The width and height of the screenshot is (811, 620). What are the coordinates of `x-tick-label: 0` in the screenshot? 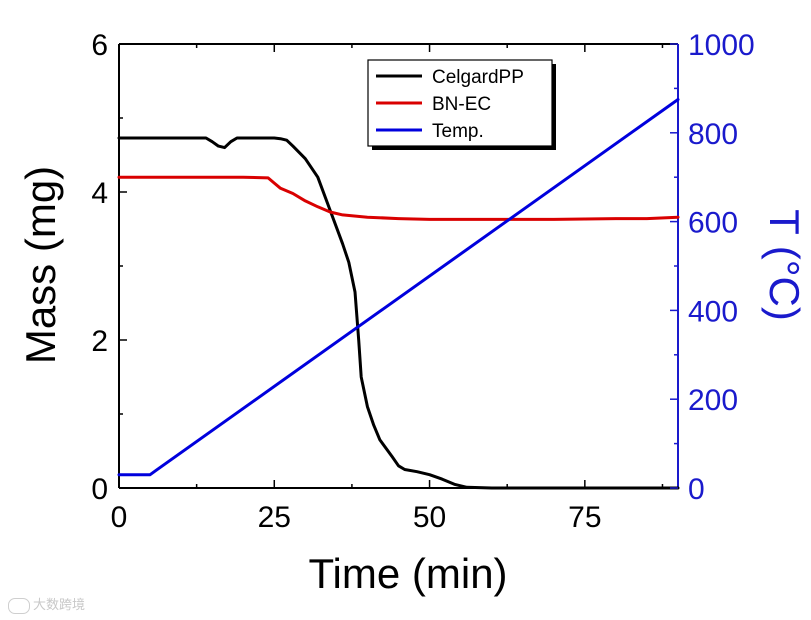 It's located at (119, 517).